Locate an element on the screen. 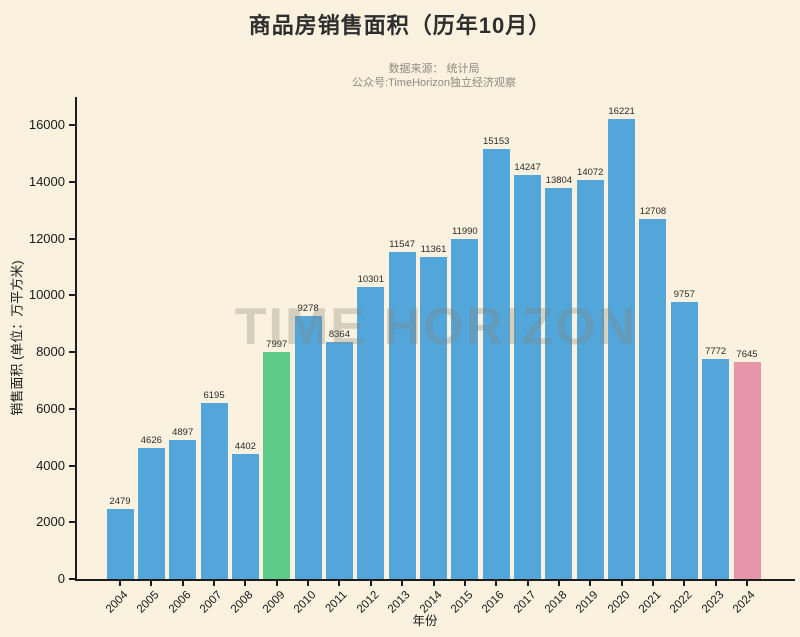  bar-2008 is located at coordinates (245, 516).